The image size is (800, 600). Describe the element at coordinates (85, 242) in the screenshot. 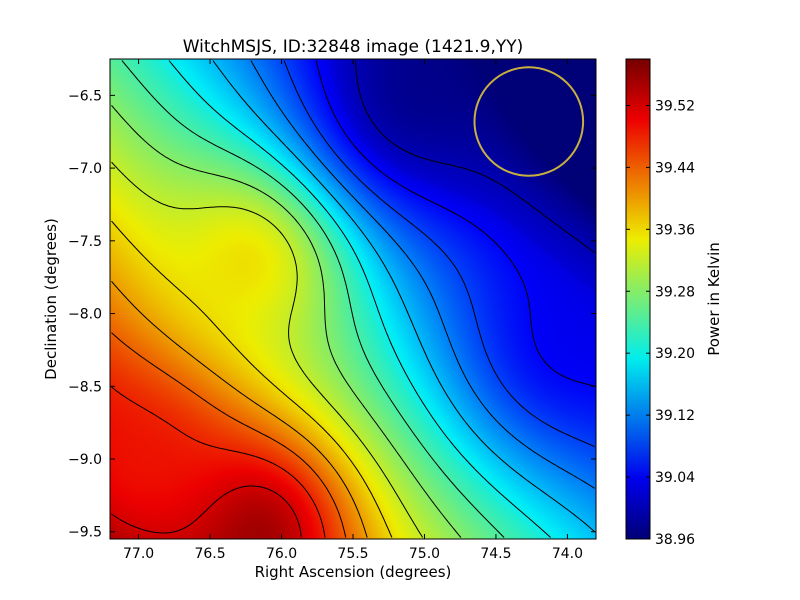

I see `y-tick-label: −7.5` at that location.